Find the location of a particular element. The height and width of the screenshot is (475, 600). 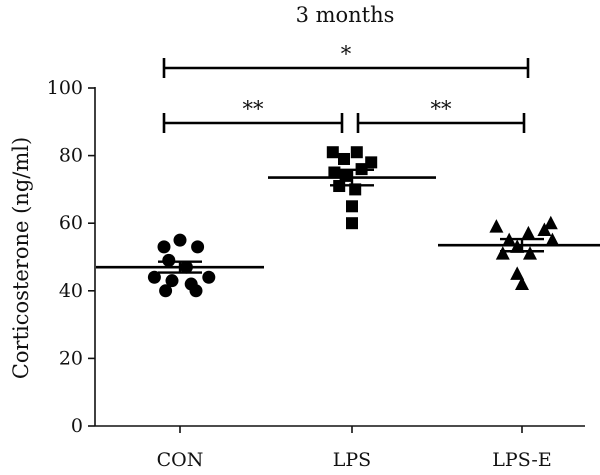

sig-bracket-con-lps-label: ** is located at coordinates (254, 109).